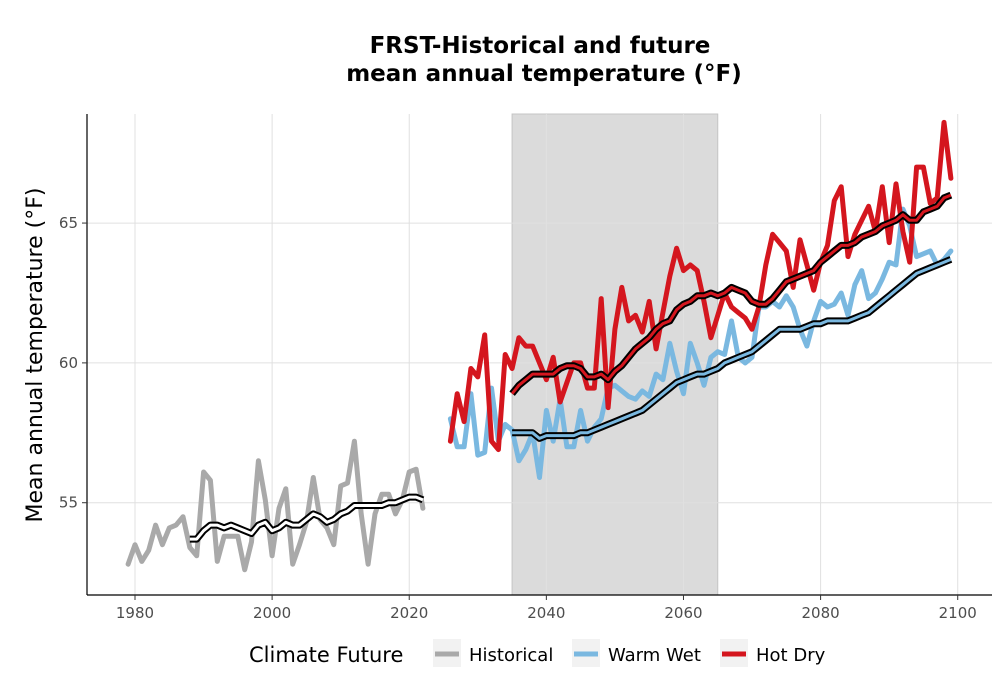 This screenshot has width=1000, height=700. I want to click on legend-label-warm-wet: Warm Wet, so click(654, 655).